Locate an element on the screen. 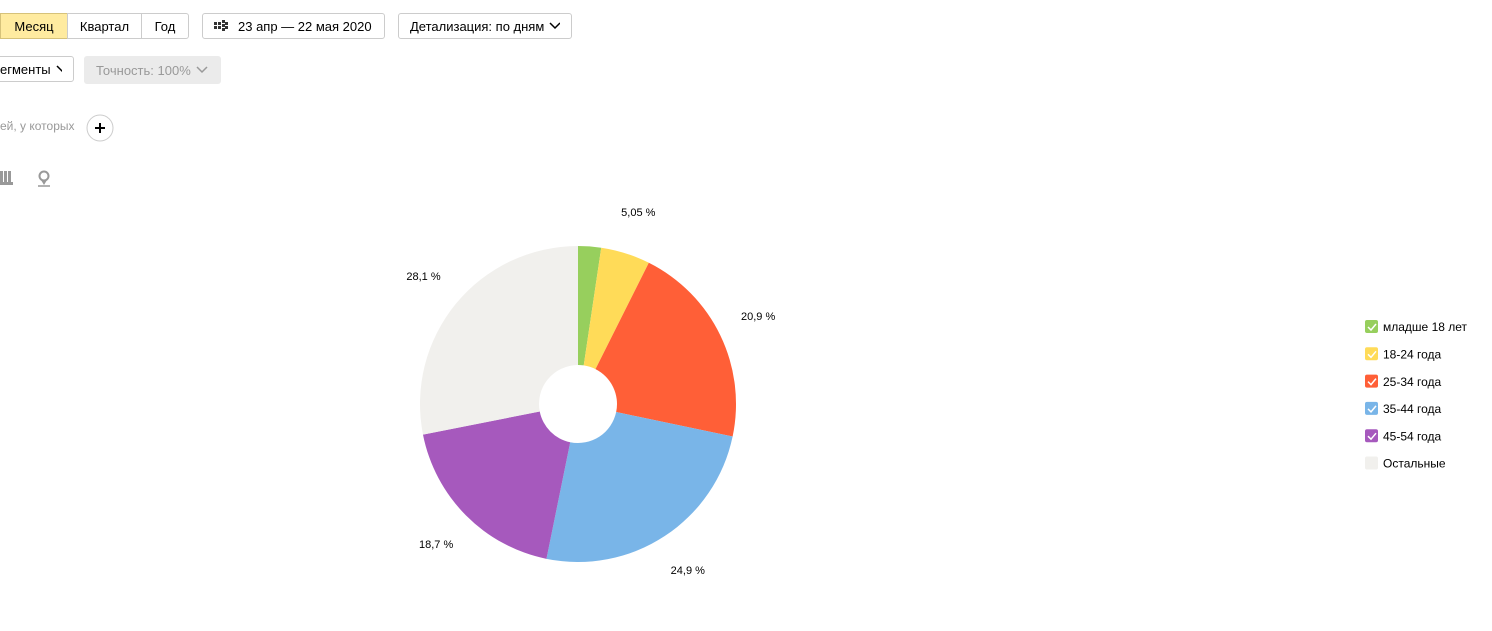 This screenshot has width=1492, height=631. period-quarter: Квартал is located at coordinates (104, 26).